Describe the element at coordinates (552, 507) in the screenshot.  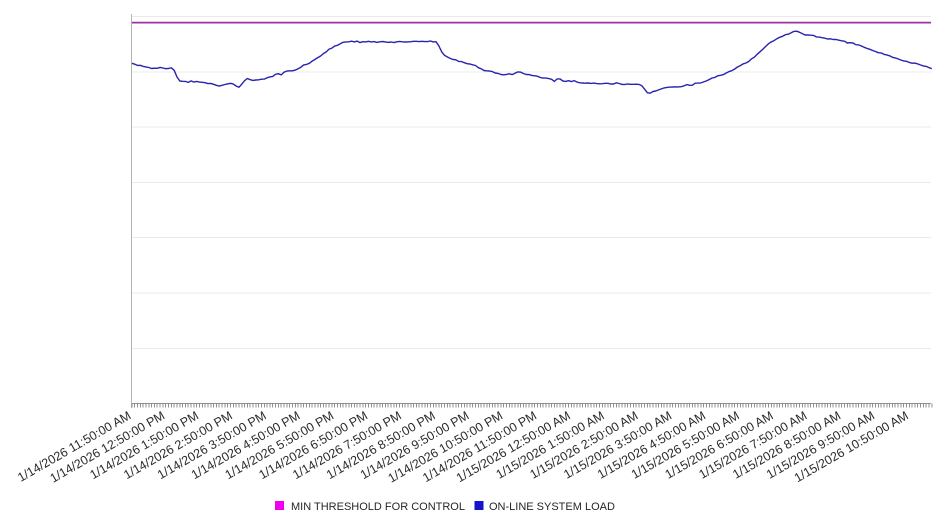
I see `svg-text: ON-LINE SYSTEM LOAD` at that location.